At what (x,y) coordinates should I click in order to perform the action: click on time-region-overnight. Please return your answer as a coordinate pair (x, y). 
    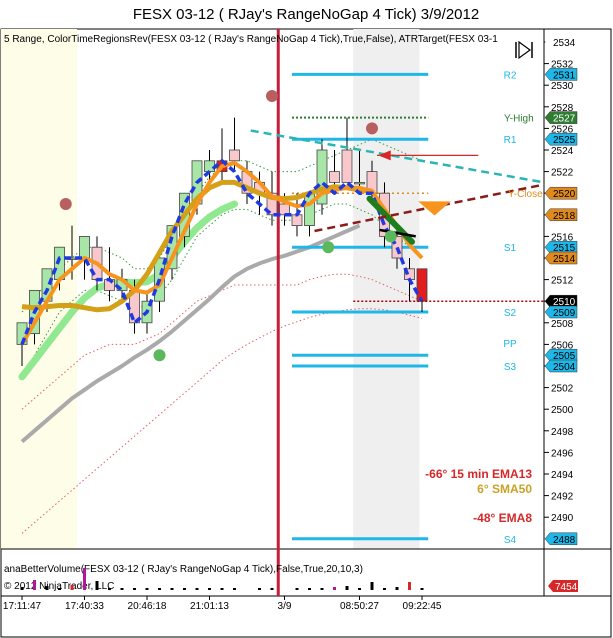
    Looking at the image, I should click on (39, 289).